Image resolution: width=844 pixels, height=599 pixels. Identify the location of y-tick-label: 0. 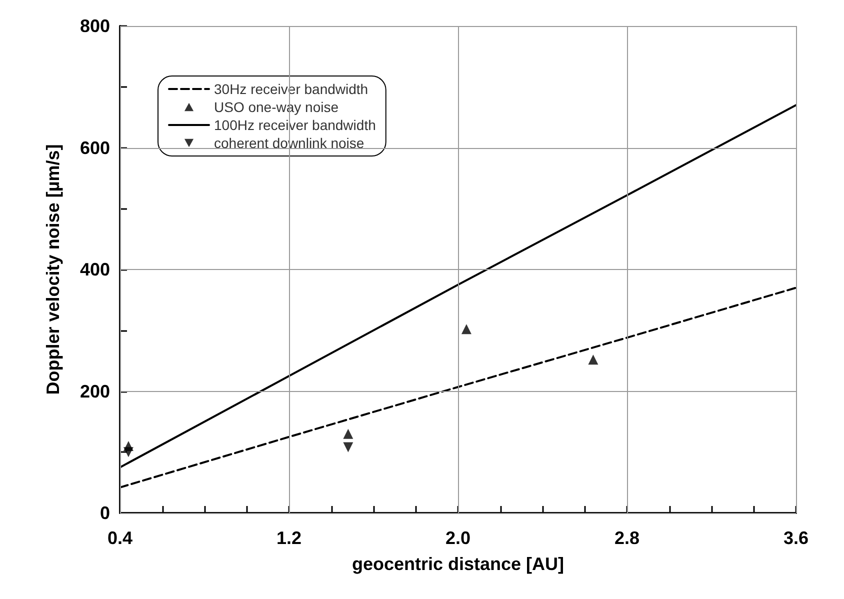
(105, 513).